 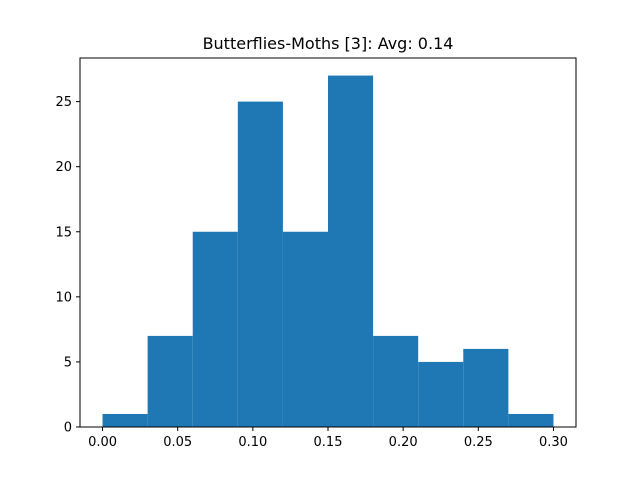 What do you see at coordinates (68, 362) in the screenshot?
I see `y-tick-label: 5` at bounding box center [68, 362].